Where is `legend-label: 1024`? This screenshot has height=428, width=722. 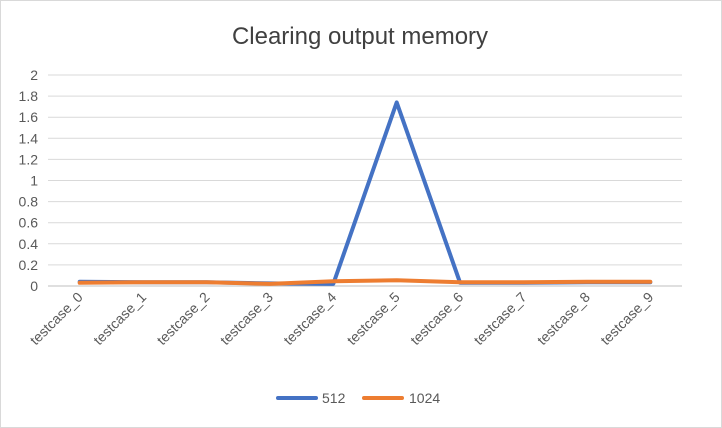 legend-label: 1024 is located at coordinates (424, 398).